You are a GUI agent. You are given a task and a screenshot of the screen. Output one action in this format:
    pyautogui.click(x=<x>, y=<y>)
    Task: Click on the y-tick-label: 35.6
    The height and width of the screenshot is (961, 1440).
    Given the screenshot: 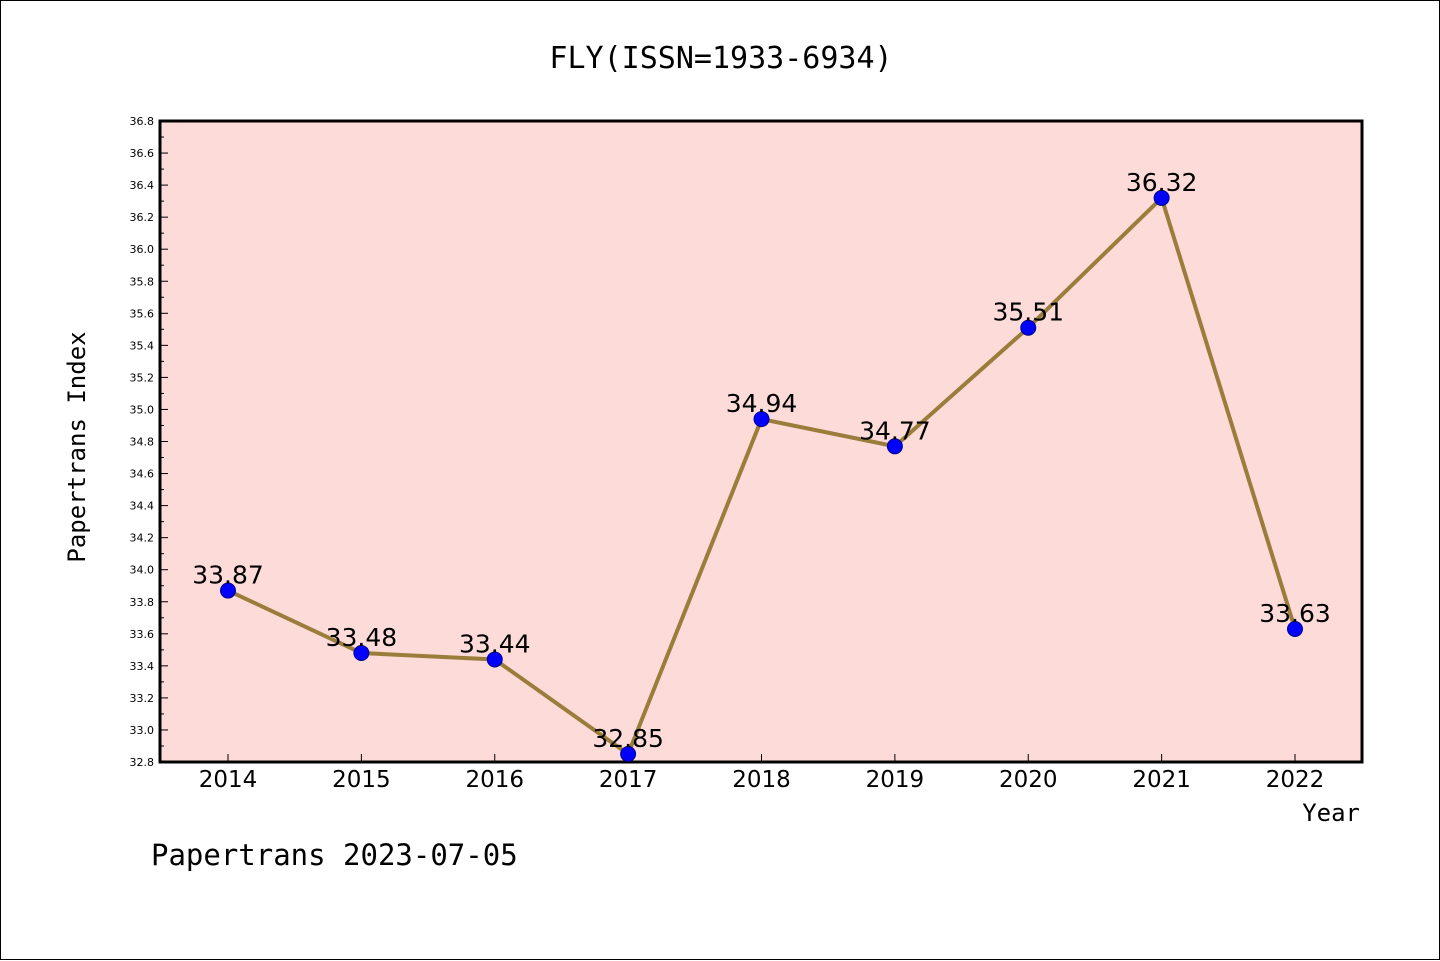 What is the action you would take?
    pyautogui.click(x=142, y=313)
    